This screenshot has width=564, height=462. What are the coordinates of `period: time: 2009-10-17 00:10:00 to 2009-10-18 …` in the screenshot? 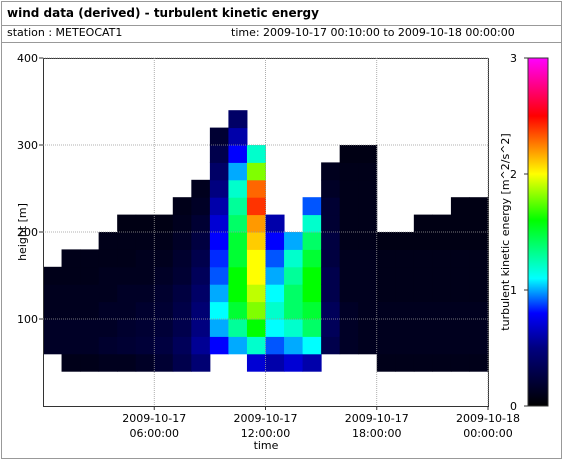 It's located at (373, 32).